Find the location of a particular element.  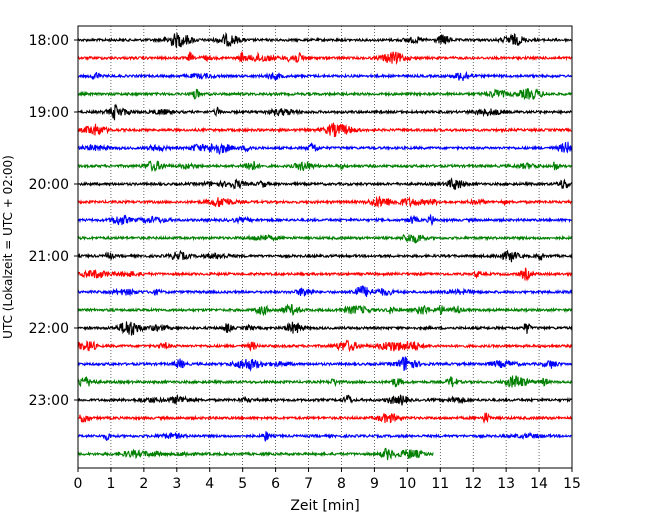

trace-1930 is located at coordinates (325, 148).